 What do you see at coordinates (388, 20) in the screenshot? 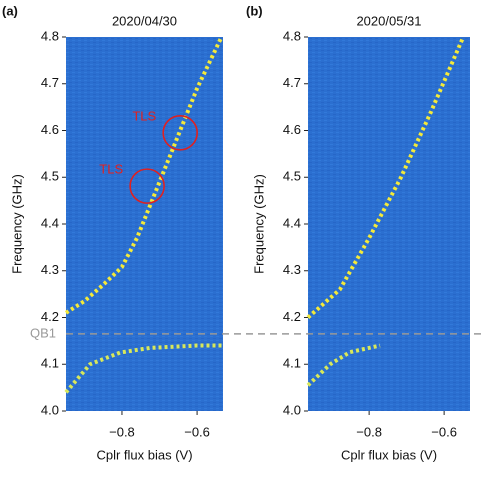
I see `chart-title: 2020/05/31` at bounding box center [388, 20].